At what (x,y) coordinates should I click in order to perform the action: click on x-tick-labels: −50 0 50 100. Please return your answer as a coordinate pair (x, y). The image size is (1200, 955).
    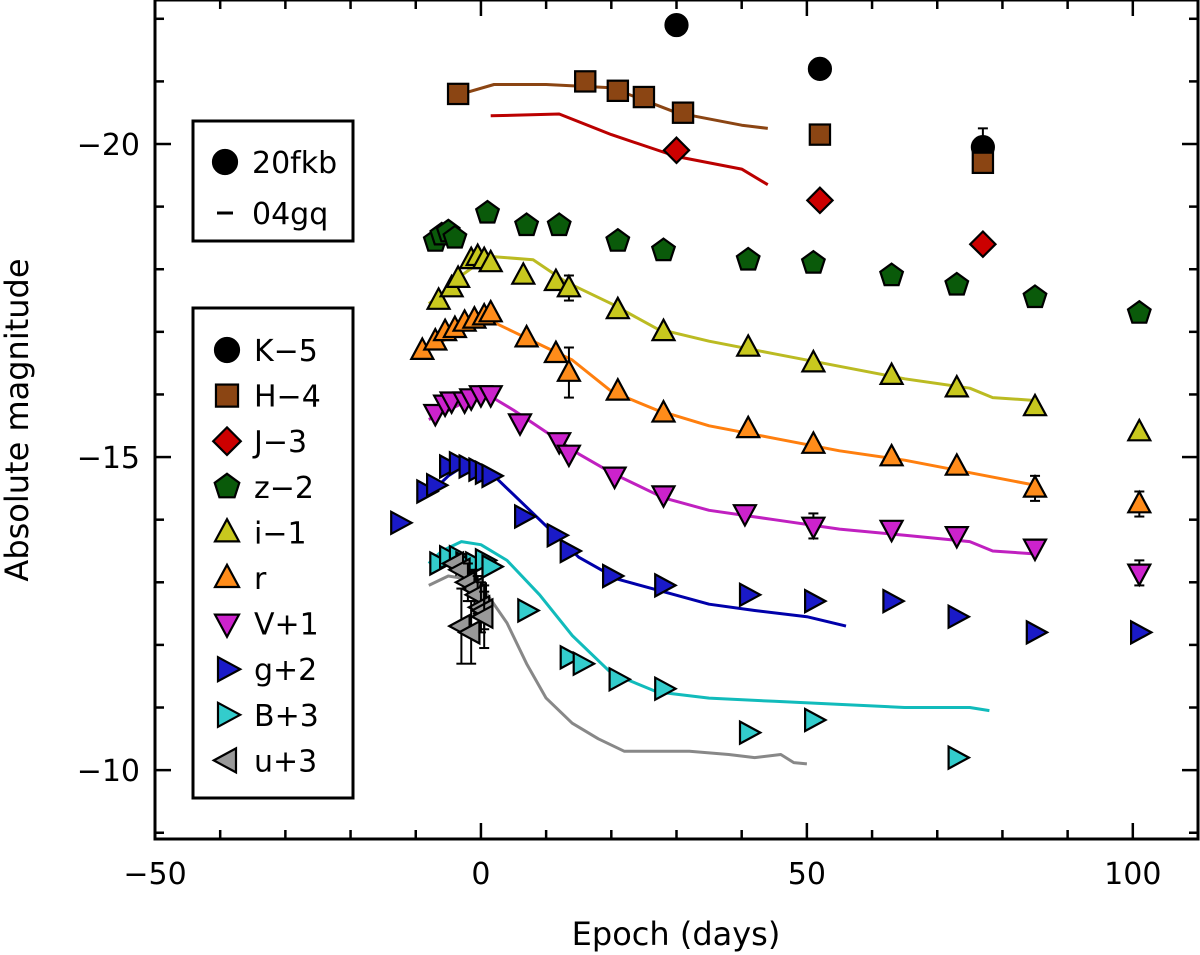
    Looking at the image, I should click on (642, 874).